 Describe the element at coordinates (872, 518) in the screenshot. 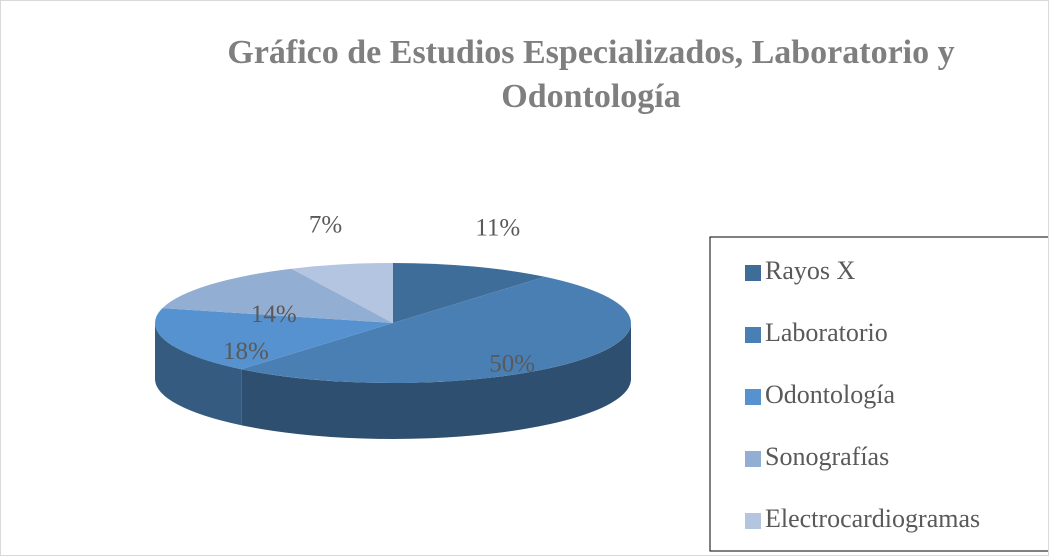

I see `legend-label: Electrocardiogramas` at that location.